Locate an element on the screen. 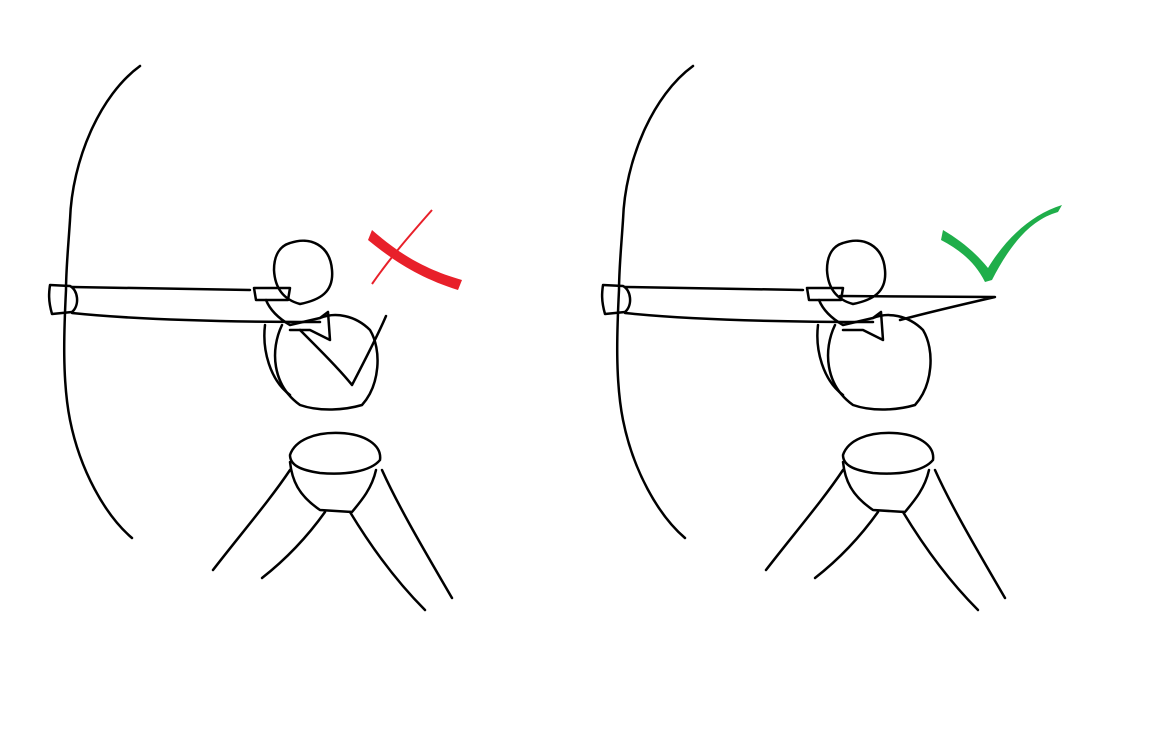 This screenshot has height=742, width=1174. cross-mark-stroke is located at coordinates (415, 260).